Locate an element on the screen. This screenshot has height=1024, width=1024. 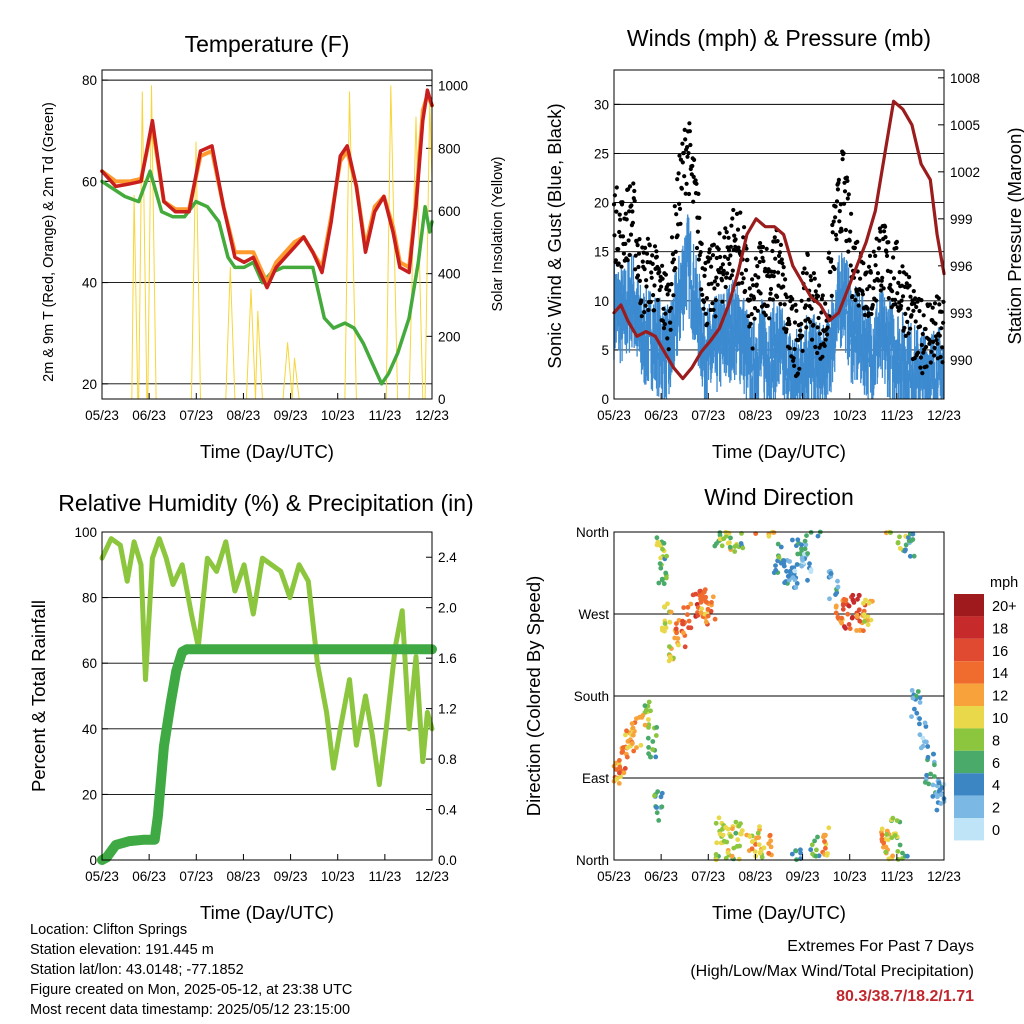
humidity-x-tick-label: 09/23 is located at coordinates (291, 876).